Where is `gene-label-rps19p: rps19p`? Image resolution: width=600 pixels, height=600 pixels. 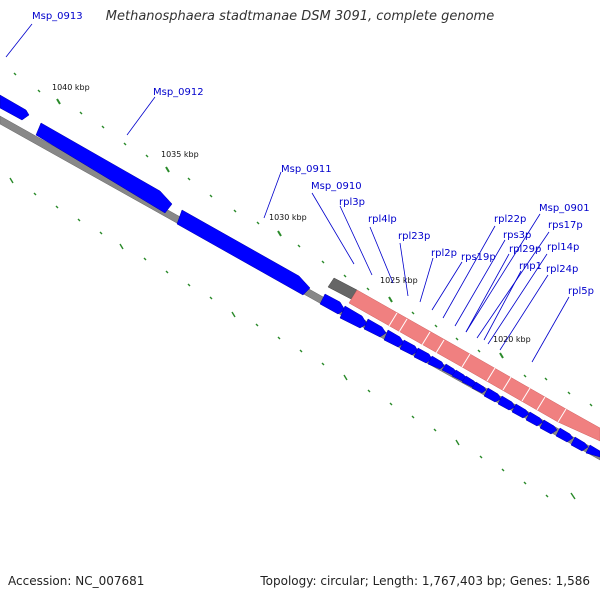 gene-label-rps19p: rps19p is located at coordinates (478, 257).